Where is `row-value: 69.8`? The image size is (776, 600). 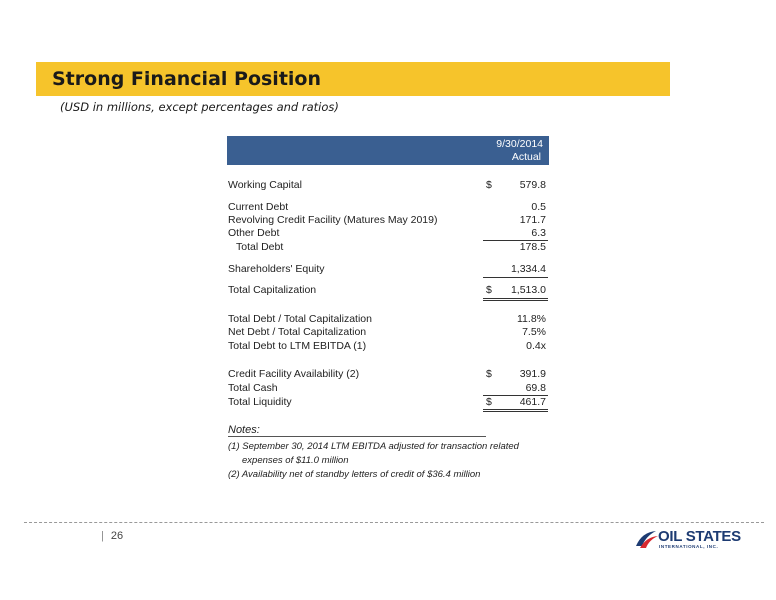 row-value: 69.8 is located at coordinates (535, 388).